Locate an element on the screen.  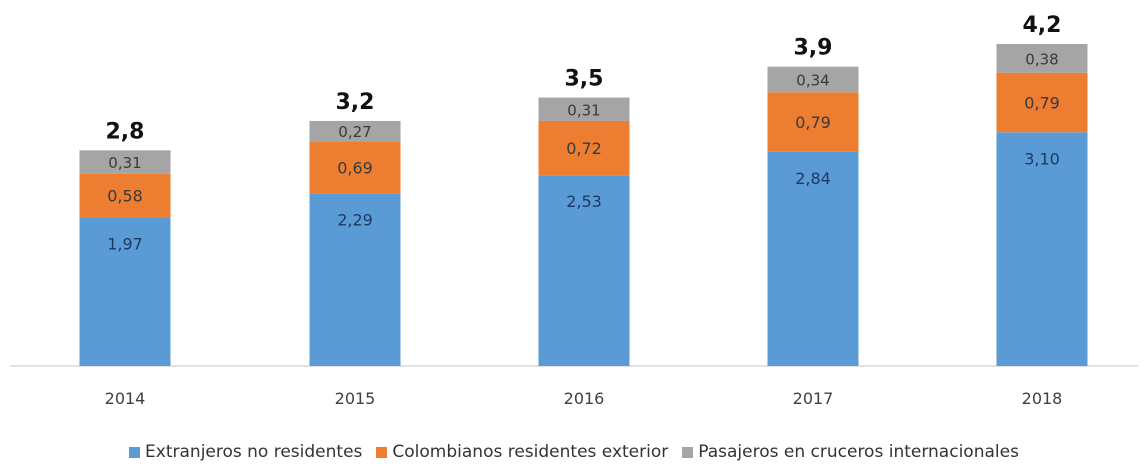
bar-cruceros-2014 is located at coordinates (125, 162).